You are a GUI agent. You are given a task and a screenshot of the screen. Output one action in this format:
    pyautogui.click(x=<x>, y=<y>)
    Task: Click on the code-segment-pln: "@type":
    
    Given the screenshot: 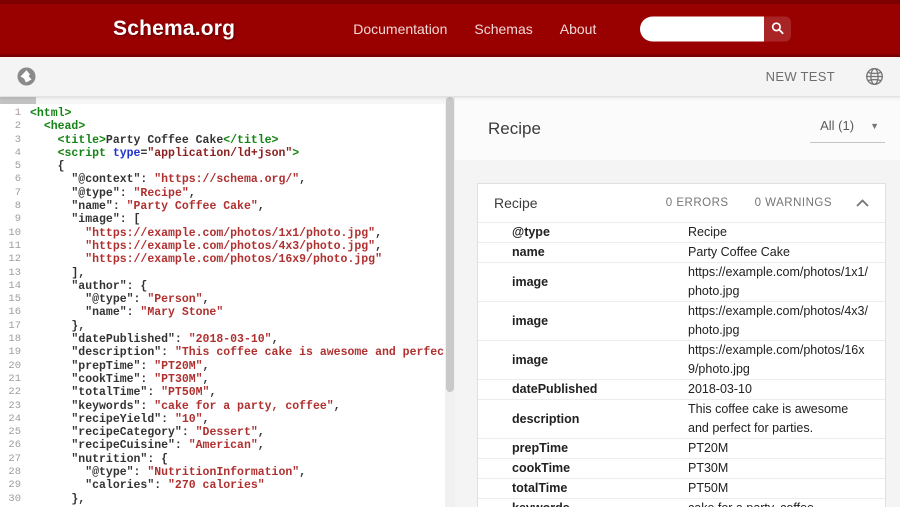 What is the action you would take?
    pyautogui.click(x=89, y=473)
    